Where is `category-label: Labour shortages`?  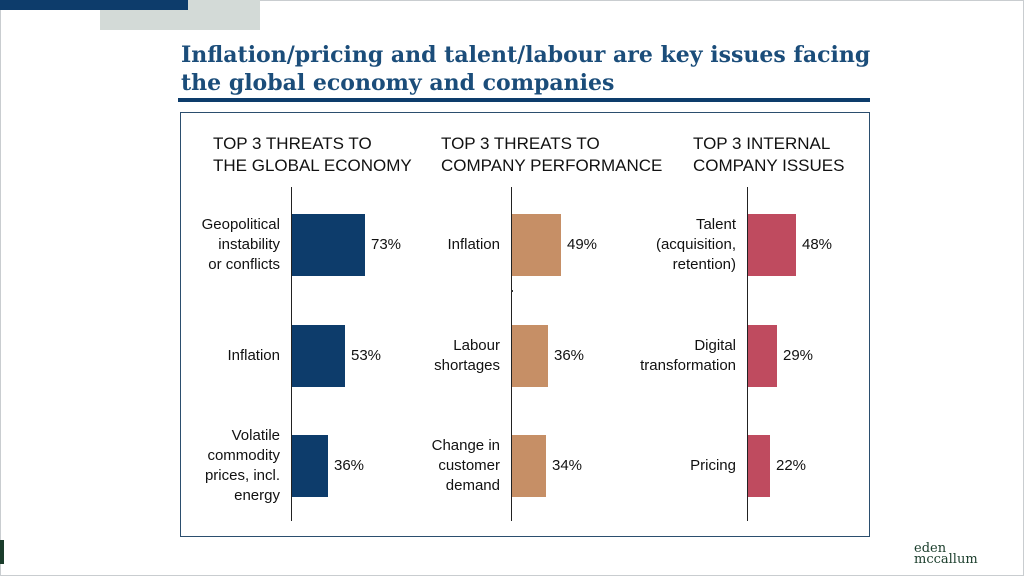
category-label: Labour shortages is located at coordinates (467, 356).